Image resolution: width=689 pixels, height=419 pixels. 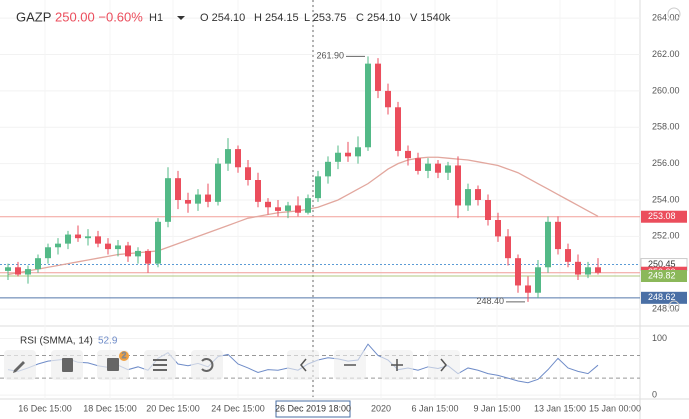 I want to click on pencil-icon, so click(x=19, y=367).